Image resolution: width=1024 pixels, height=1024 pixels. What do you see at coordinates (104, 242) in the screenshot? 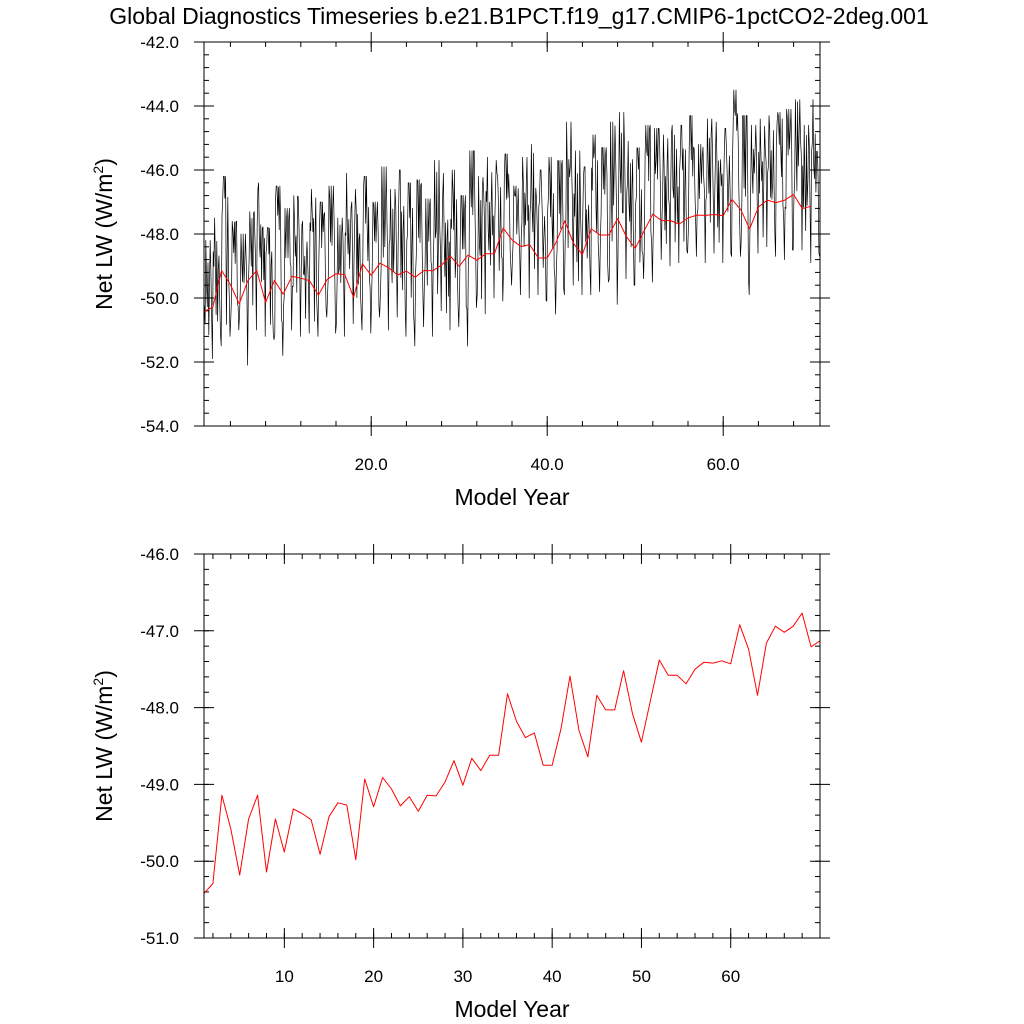
I see `top-y-axis-label-text: Net LW (W/m` at bounding box center [104, 242].